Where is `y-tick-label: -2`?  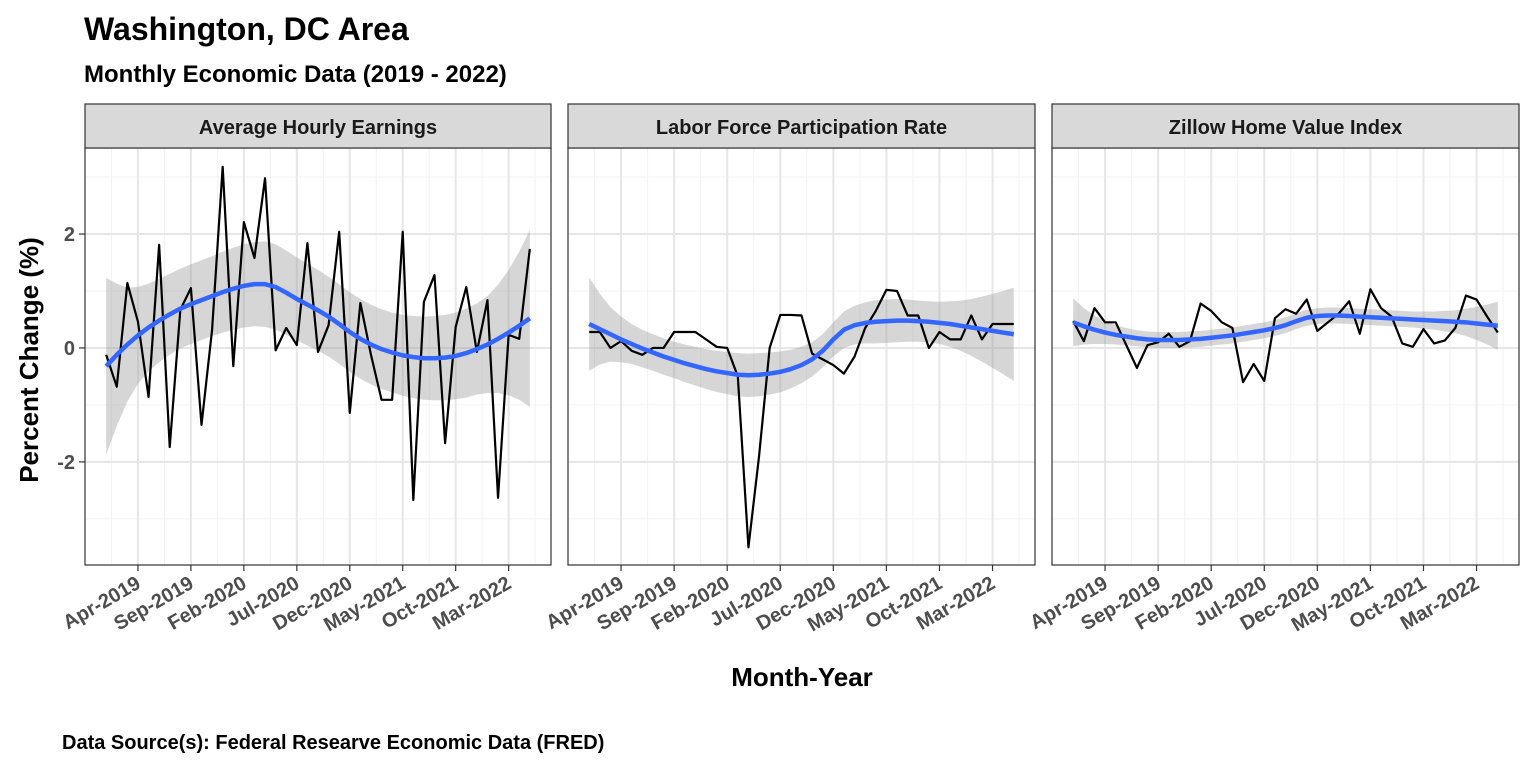 y-tick-label: -2 is located at coordinates (66, 463).